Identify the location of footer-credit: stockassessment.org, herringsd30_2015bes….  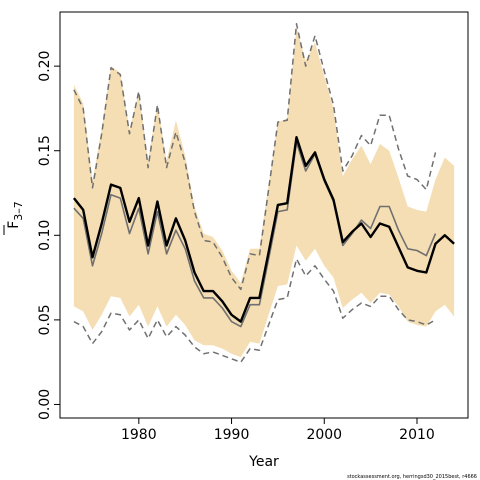
(412, 477).